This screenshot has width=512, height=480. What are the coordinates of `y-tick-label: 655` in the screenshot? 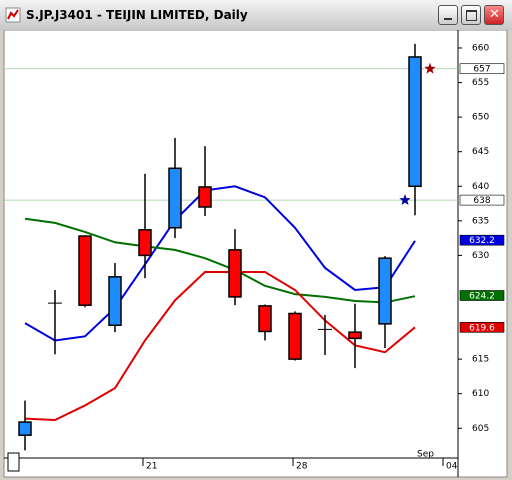 It's located at (480, 83).